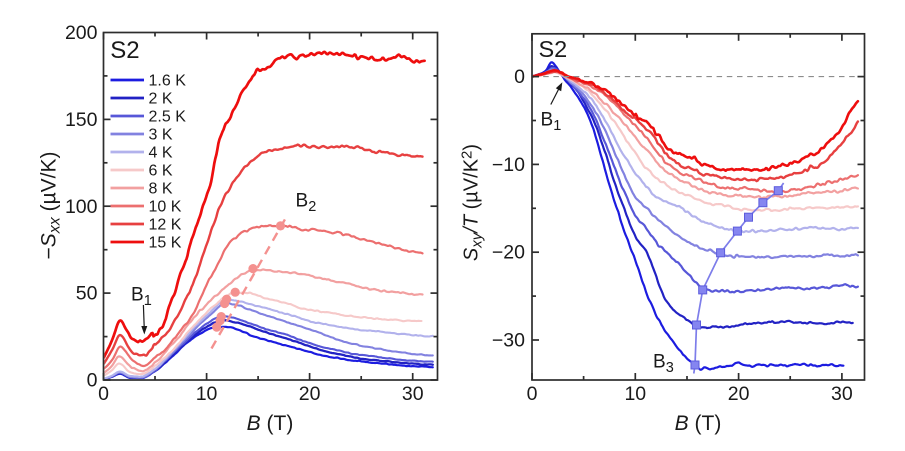 This screenshot has width=905, height=451. What do you see at coordinates (165, 207) in the screenshot?
I see `svg-text: 10 K` at bounding box center [165, 207].